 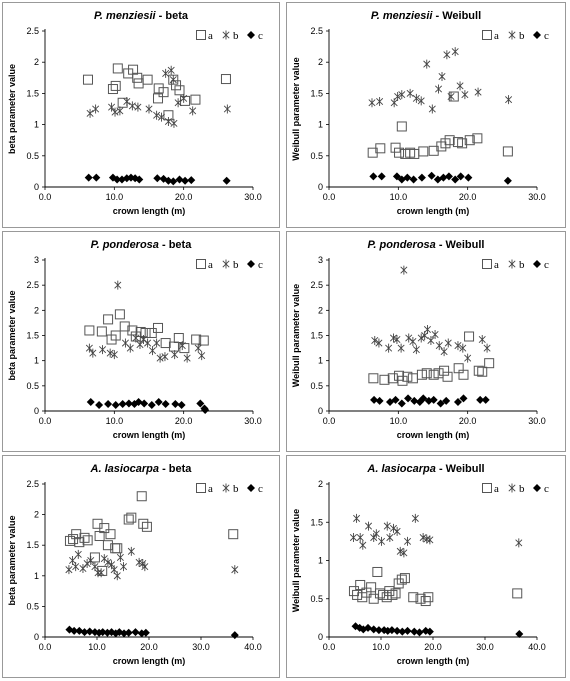 What do you see at coordinates (320, 187) in the screenshot?
I see `y-tick-label: 0` at bounding box center [320, 187].